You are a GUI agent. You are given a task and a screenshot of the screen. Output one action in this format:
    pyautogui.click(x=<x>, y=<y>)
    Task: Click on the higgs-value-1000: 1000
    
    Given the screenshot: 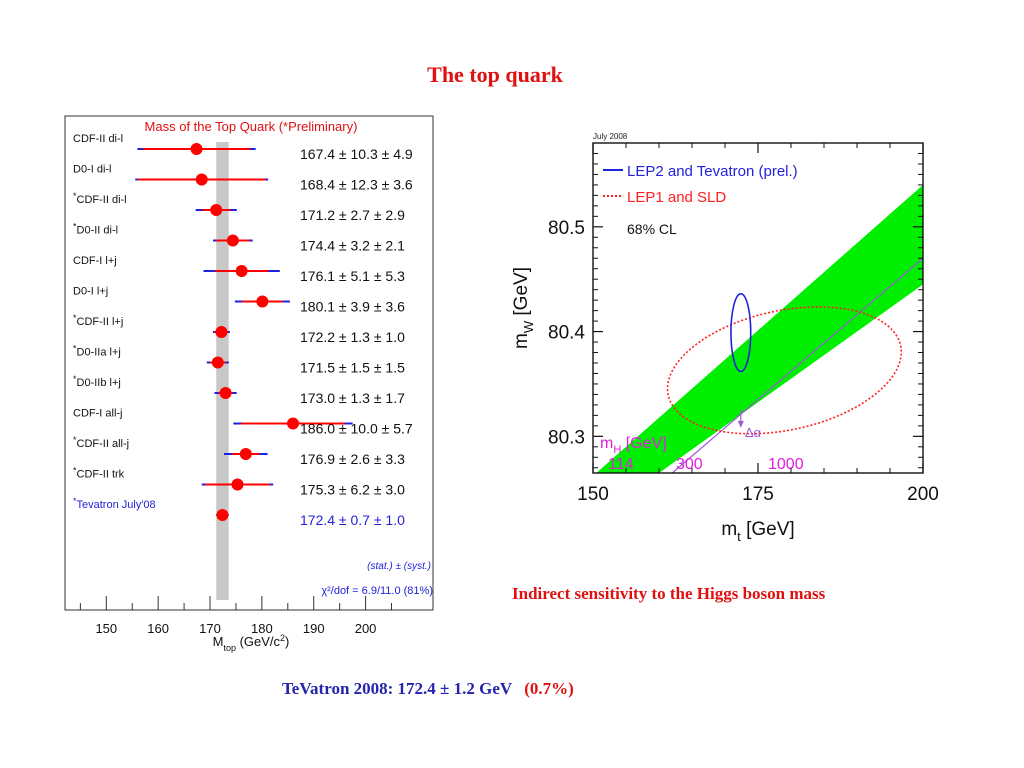 What is the action you would take?
    pyautogui.click(x=786, y=464)
    